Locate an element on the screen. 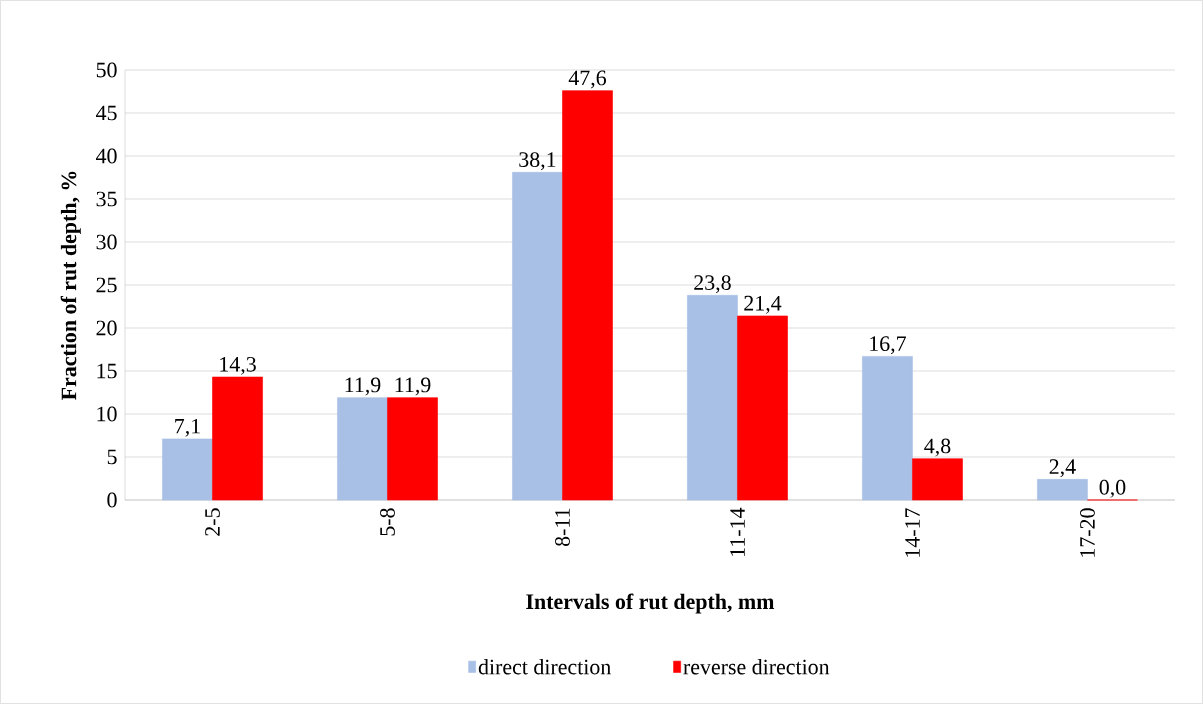  x-tick-label: 5-8 is located at coordinates (387, 522).